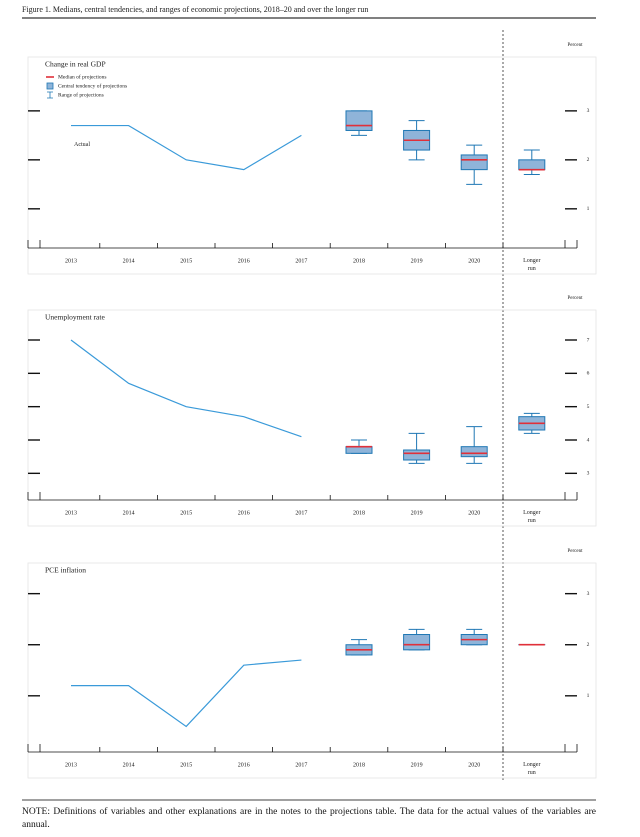 The width and height of the screenshot is (640, 837). I want to click on y-tick-label: 5, so click(588, 407).